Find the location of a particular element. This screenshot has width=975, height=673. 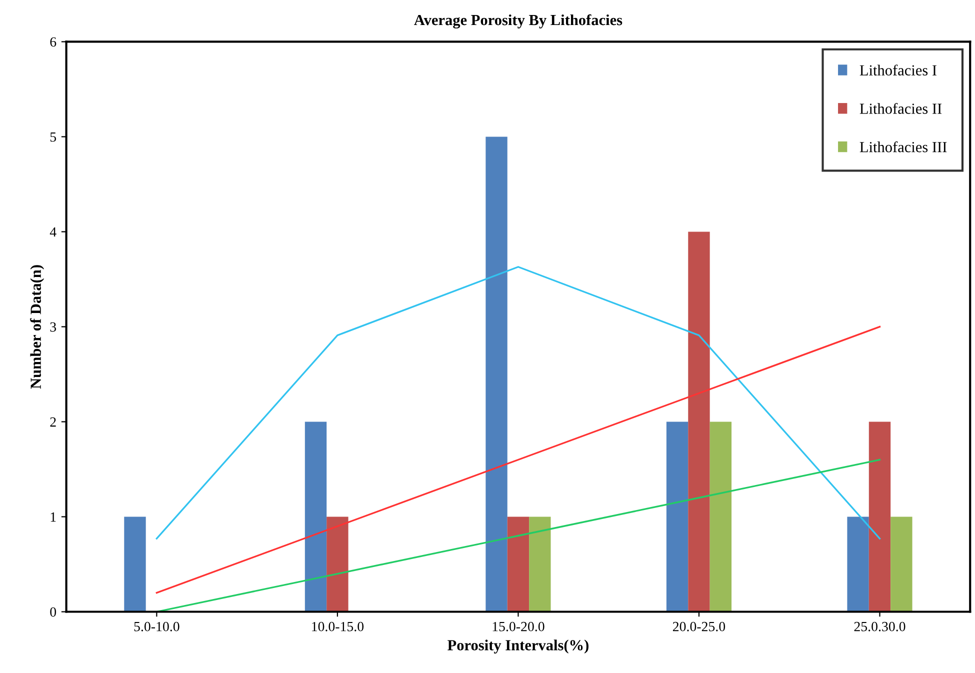

y-tick-label: 1 is located at coordinates (53, 517).